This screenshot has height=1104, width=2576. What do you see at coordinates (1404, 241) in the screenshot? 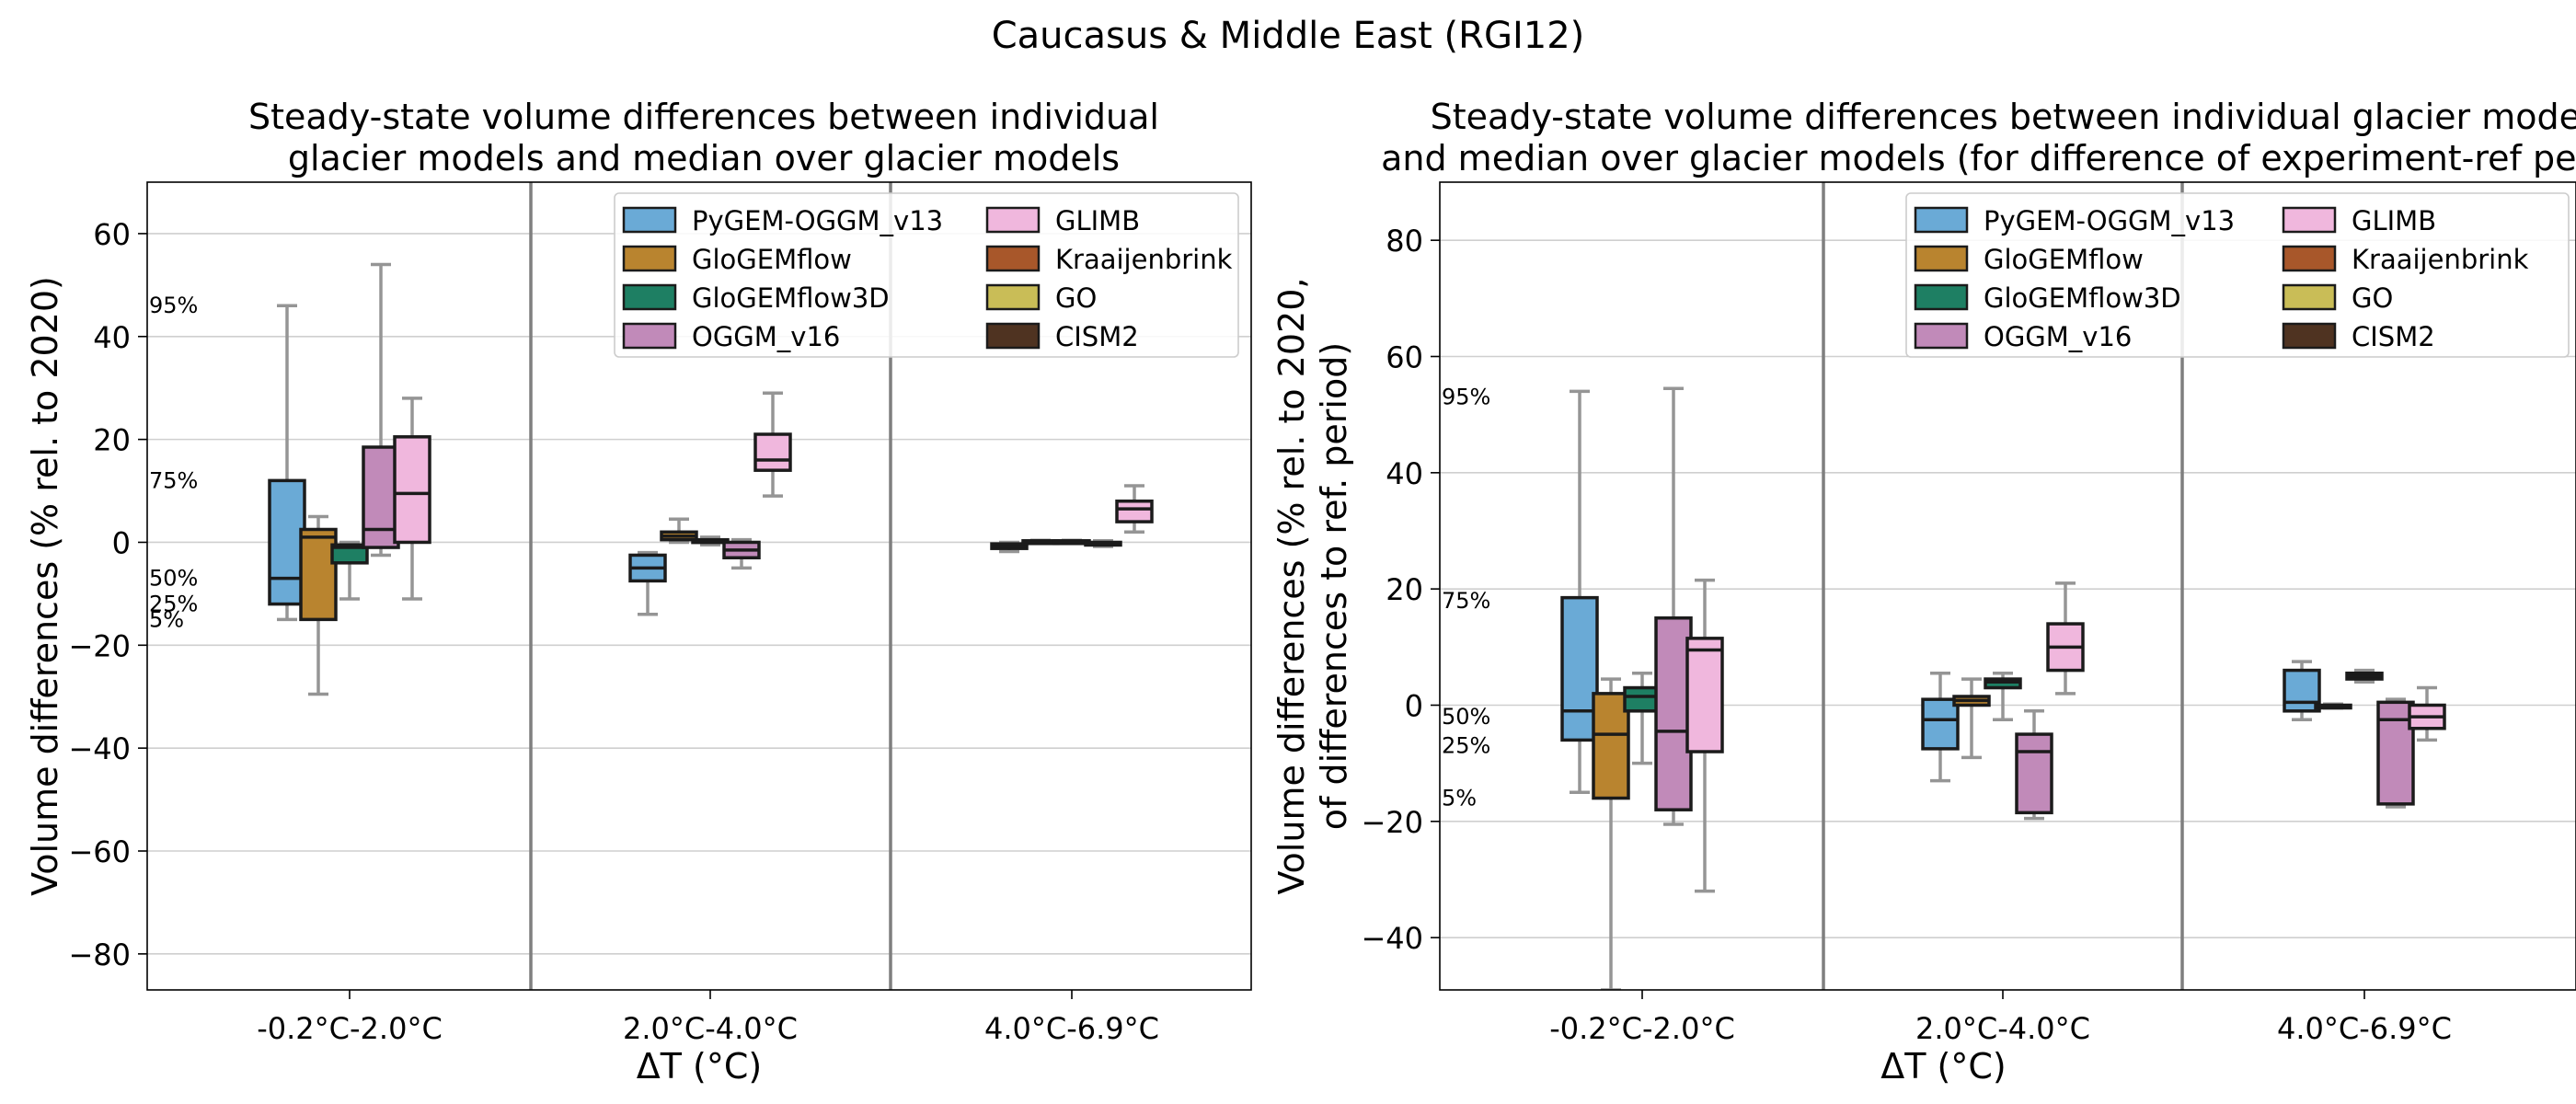
I see `y-tick-label: 80` at bounding box center [1404, 241].